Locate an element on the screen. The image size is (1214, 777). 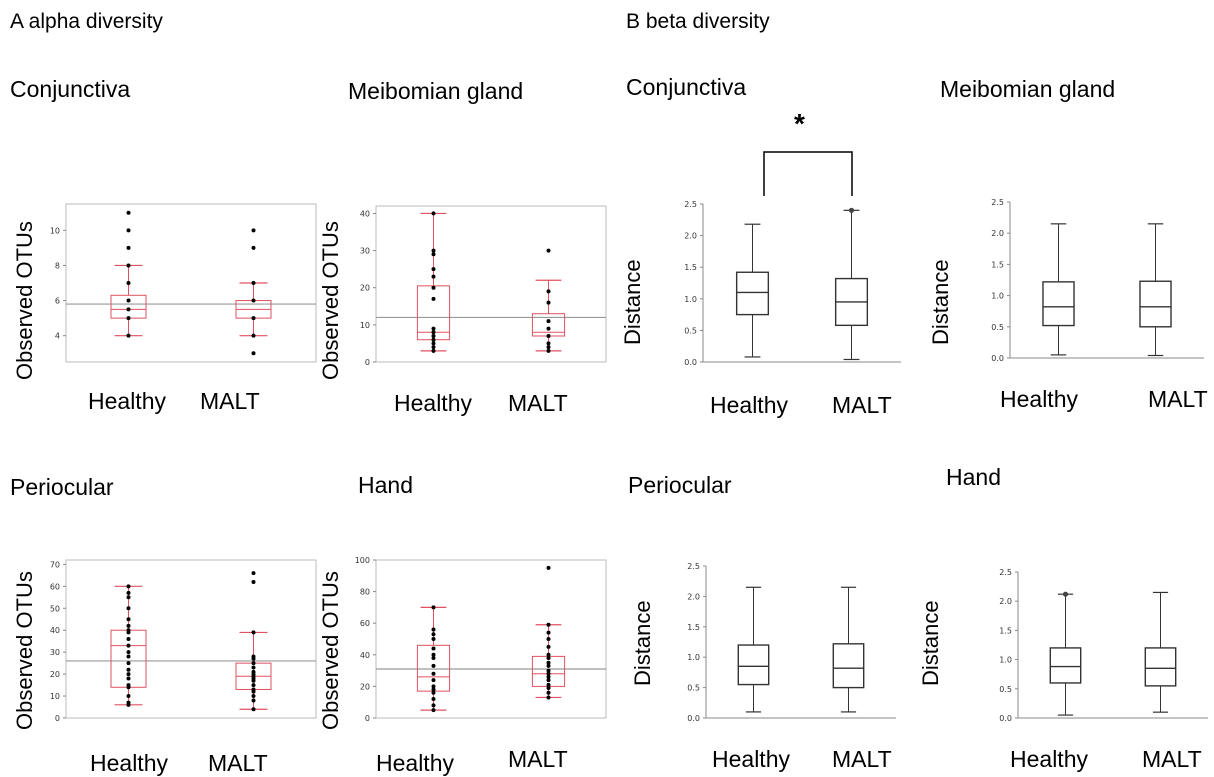
y-tick-label: 50 is located at coordinates (55, 608).